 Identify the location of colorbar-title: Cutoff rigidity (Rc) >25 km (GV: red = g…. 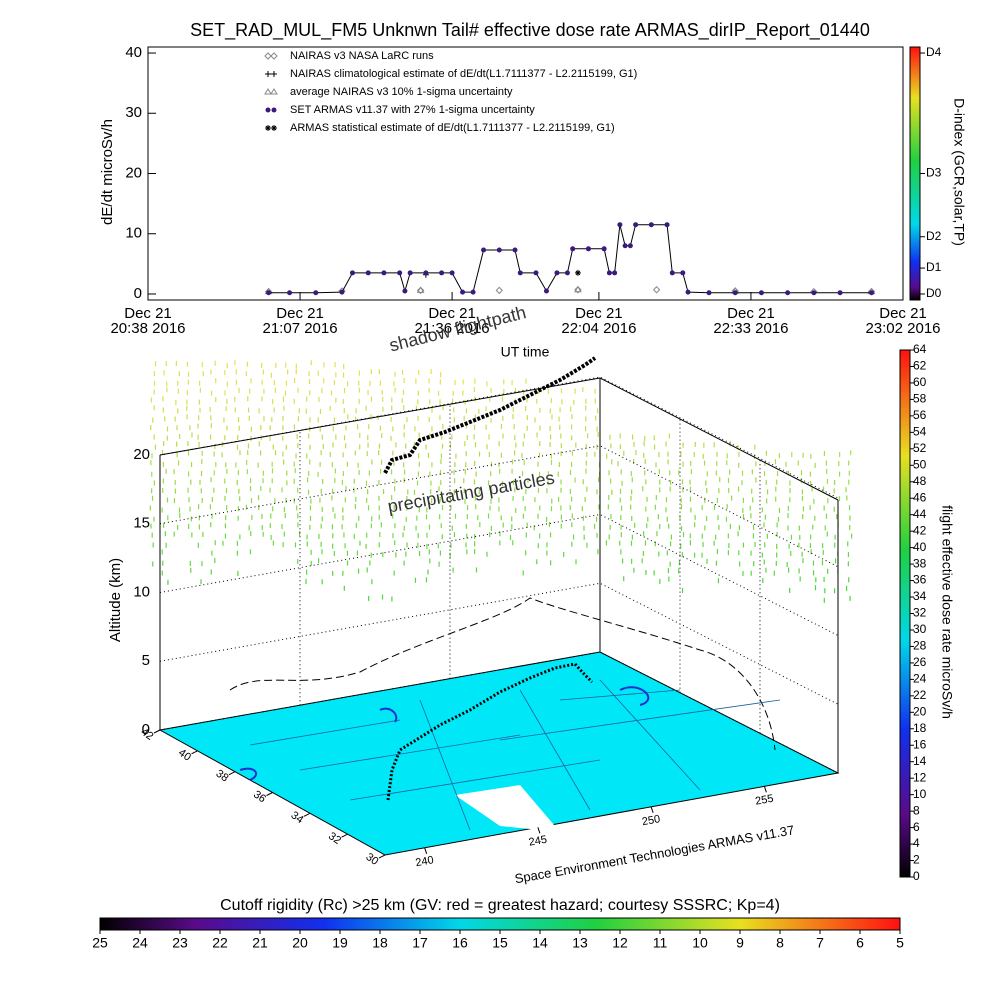
(500, 905).